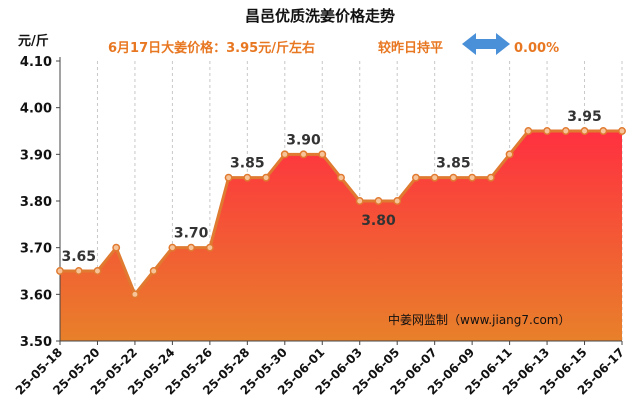 The width and height of the screenshot is (640, 420). I want to click on subtitle-compare: 较昨日持平, so click(410, 48).